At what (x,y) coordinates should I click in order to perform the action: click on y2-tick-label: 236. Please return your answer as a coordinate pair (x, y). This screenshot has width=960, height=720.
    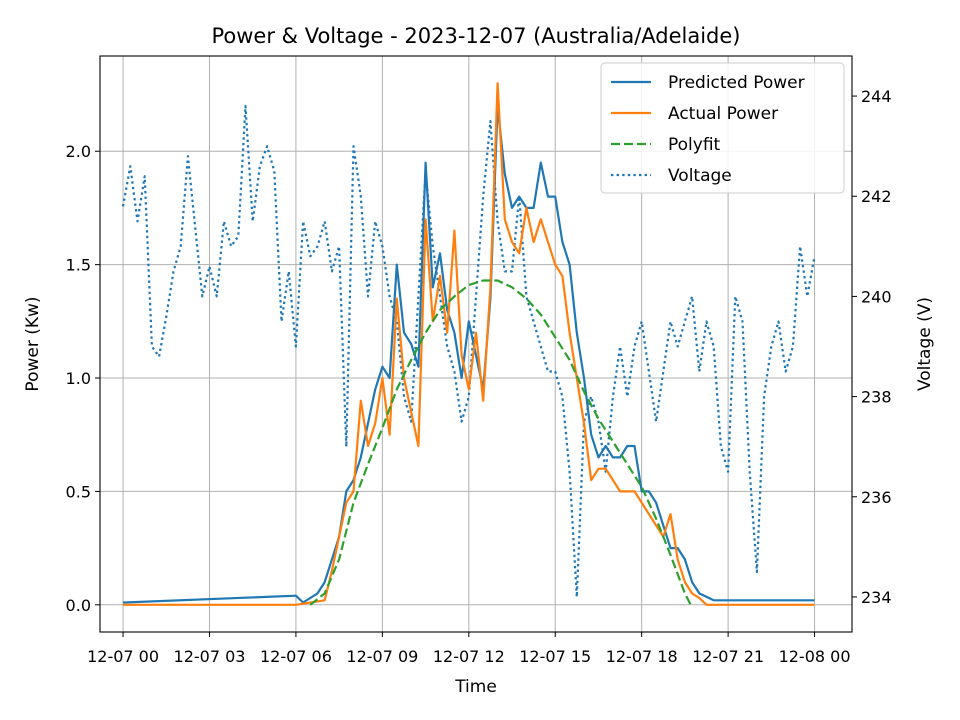
    Looking at the image, I should click on (876, 497).